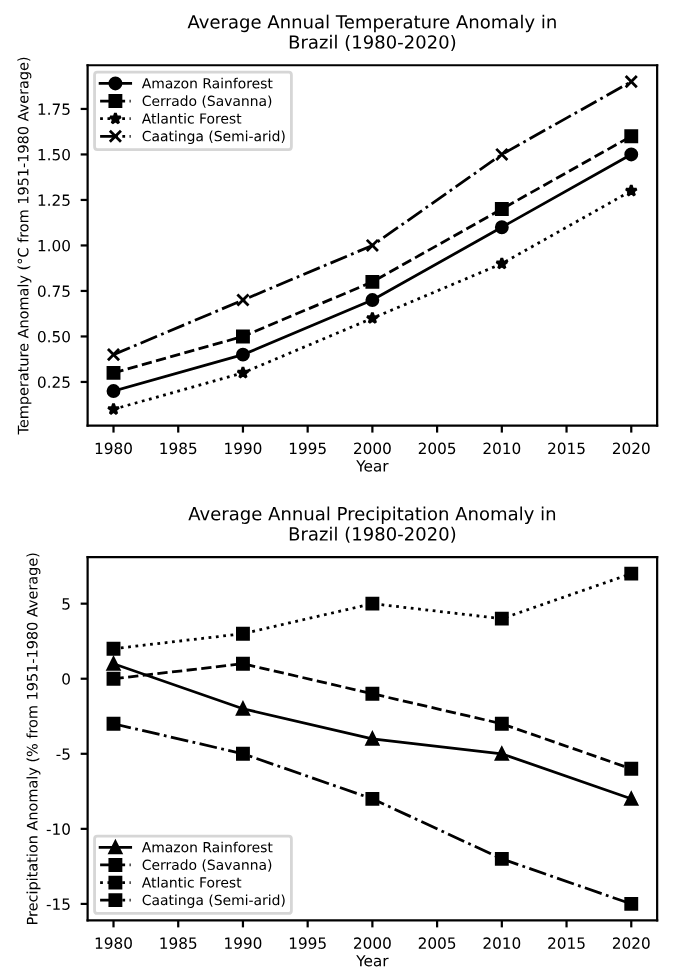  What do you see at coordinates (371, 32) in the screenshot?
I see `chart-title: Average Annual Temperature Anomaly in Brazil (1980-2020)` at bounding box center [371, 32].